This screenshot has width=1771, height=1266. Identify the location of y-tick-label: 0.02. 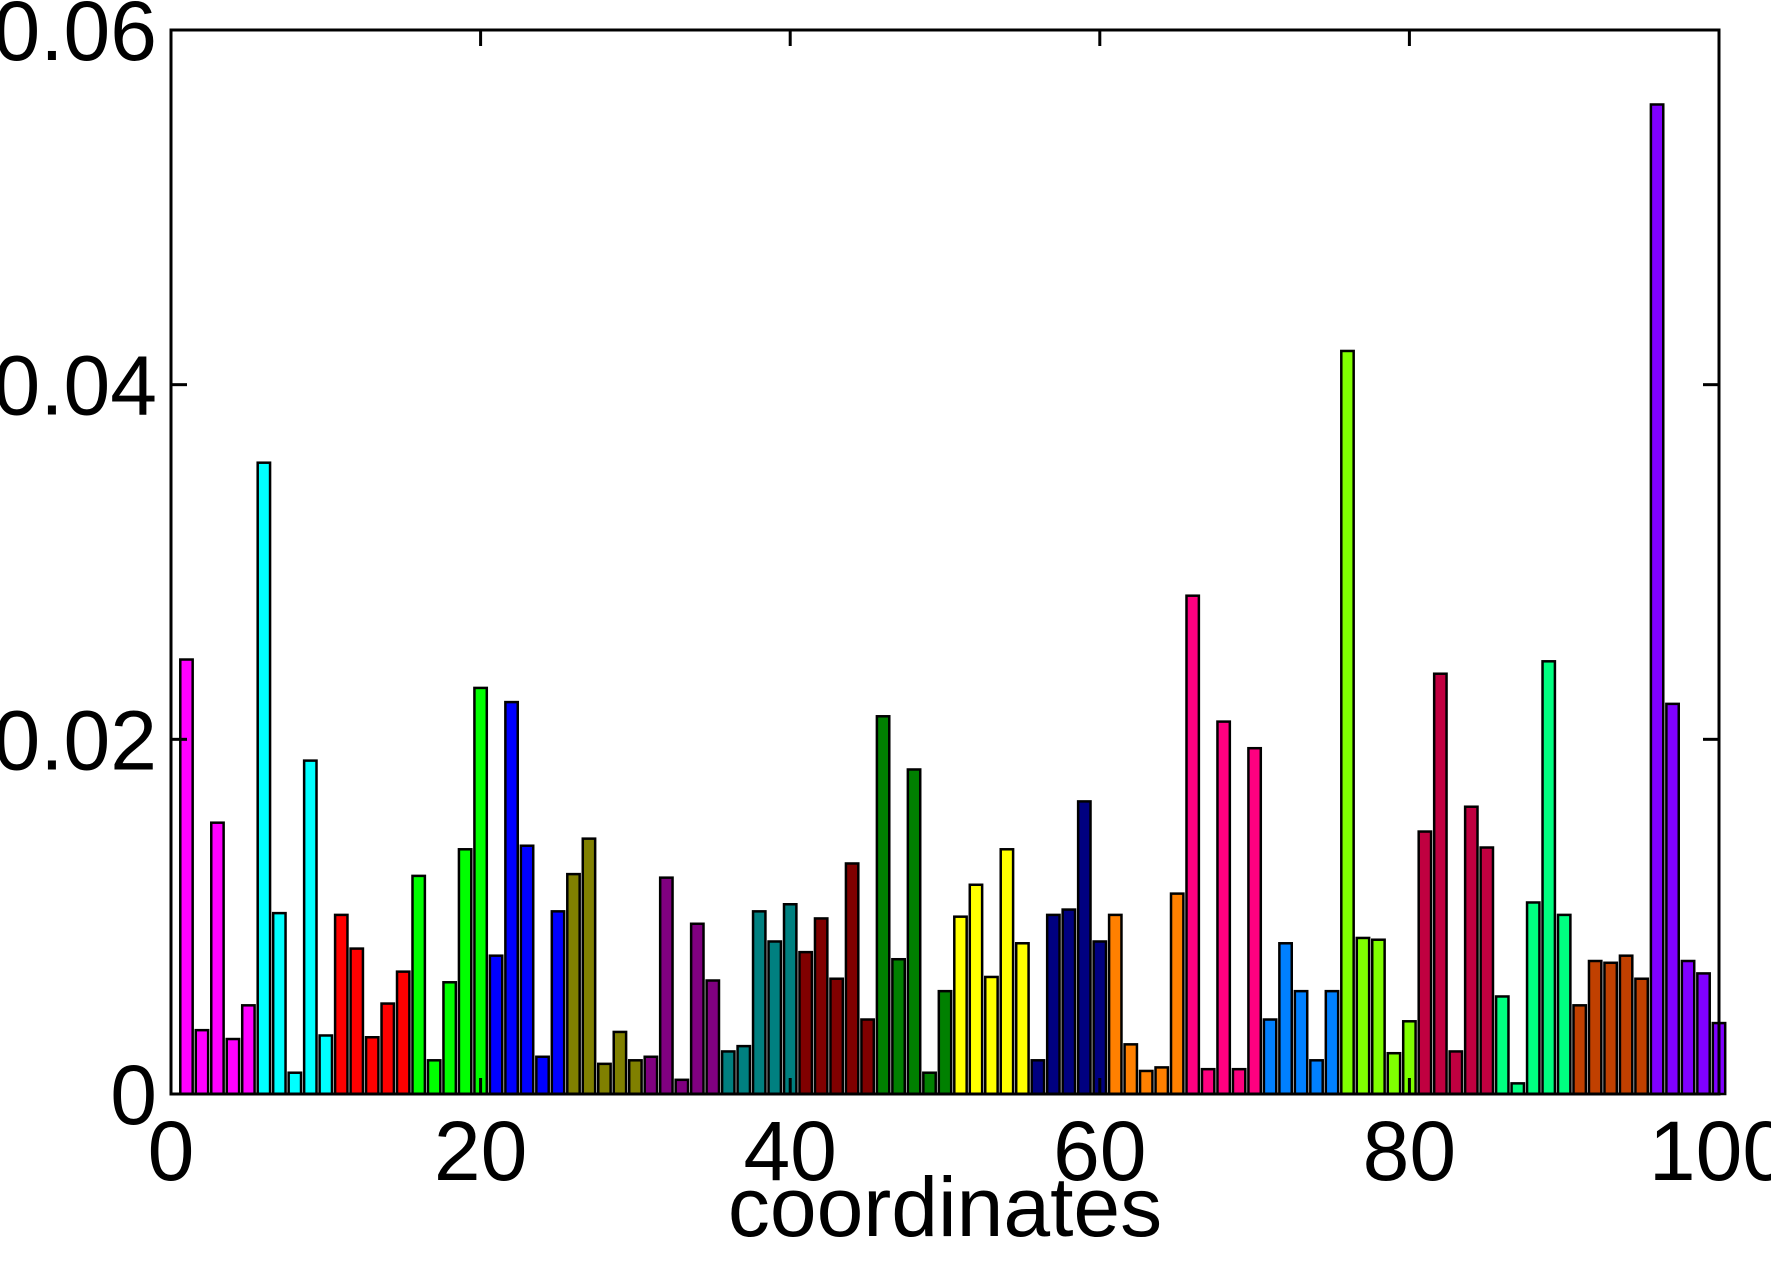
(78, 740).